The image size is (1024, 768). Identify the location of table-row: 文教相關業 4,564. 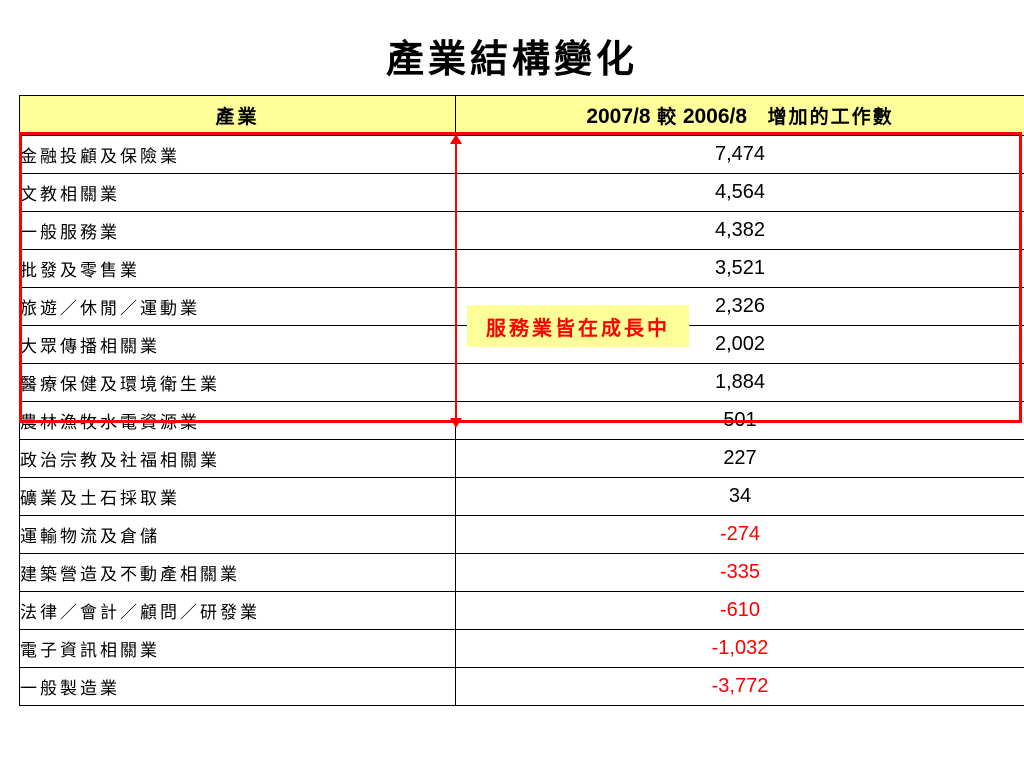
(521, 192).